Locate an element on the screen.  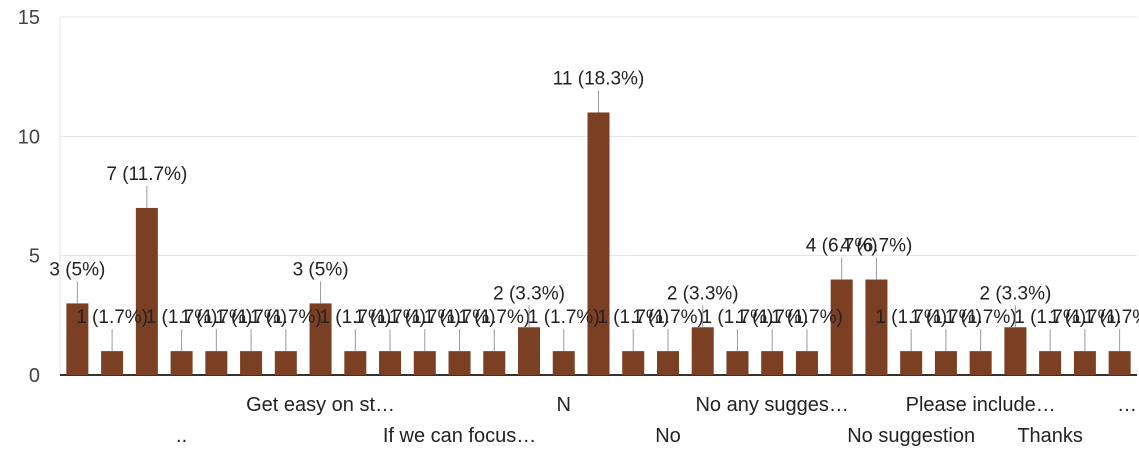
x-tick-label: No suggestion is located at coordinates (911, 436).